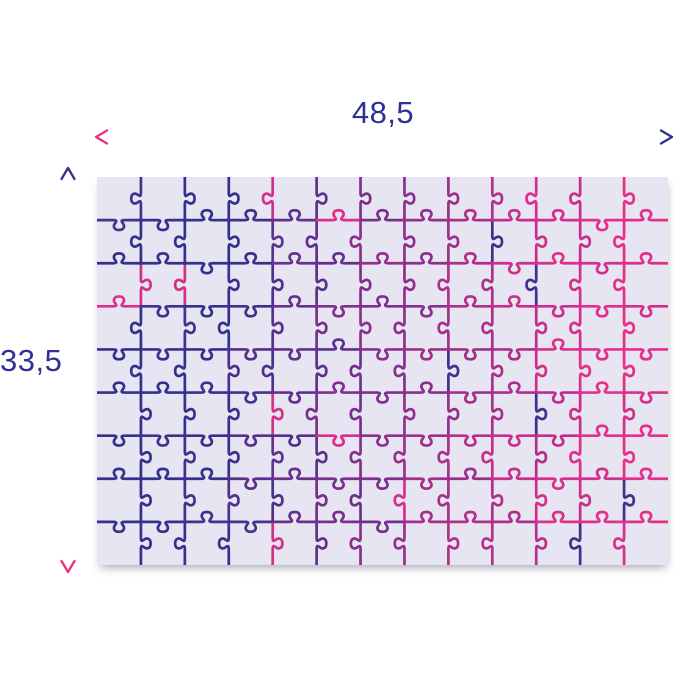 The width and height of the screenshot is (700, 700). I want to click on height-dimension-label: 33,5, so click(31, 360).